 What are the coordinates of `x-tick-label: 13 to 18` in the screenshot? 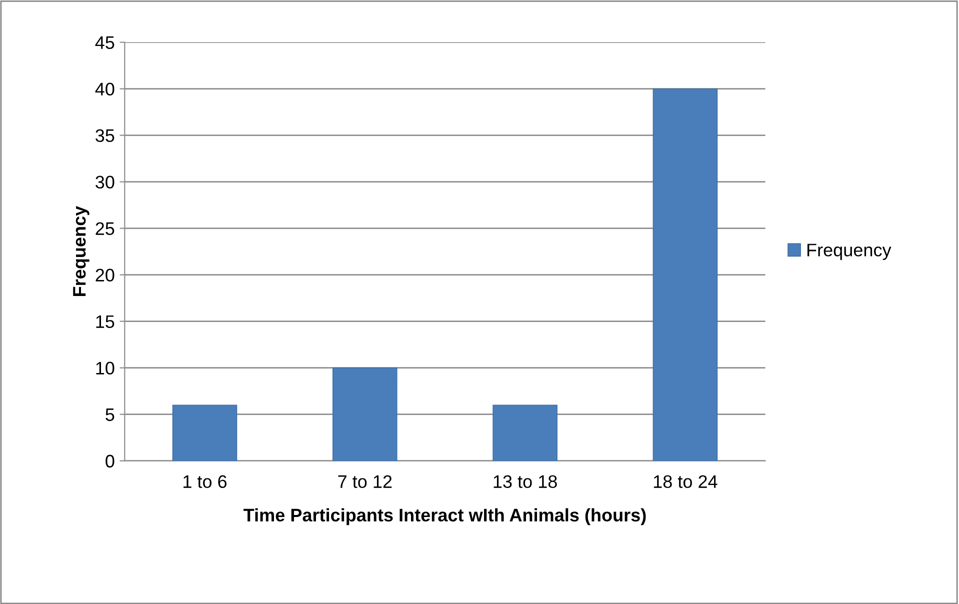 It's located at (525, 481).